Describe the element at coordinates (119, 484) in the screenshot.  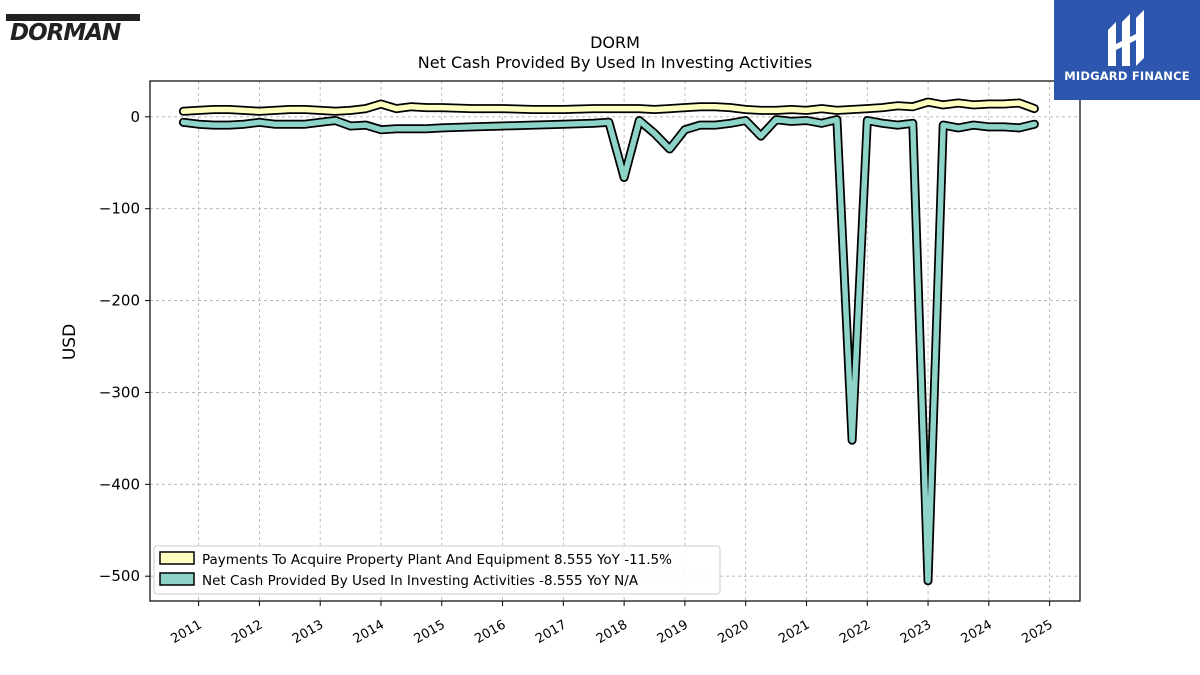
I see `y-tick-label: −400` at that location.